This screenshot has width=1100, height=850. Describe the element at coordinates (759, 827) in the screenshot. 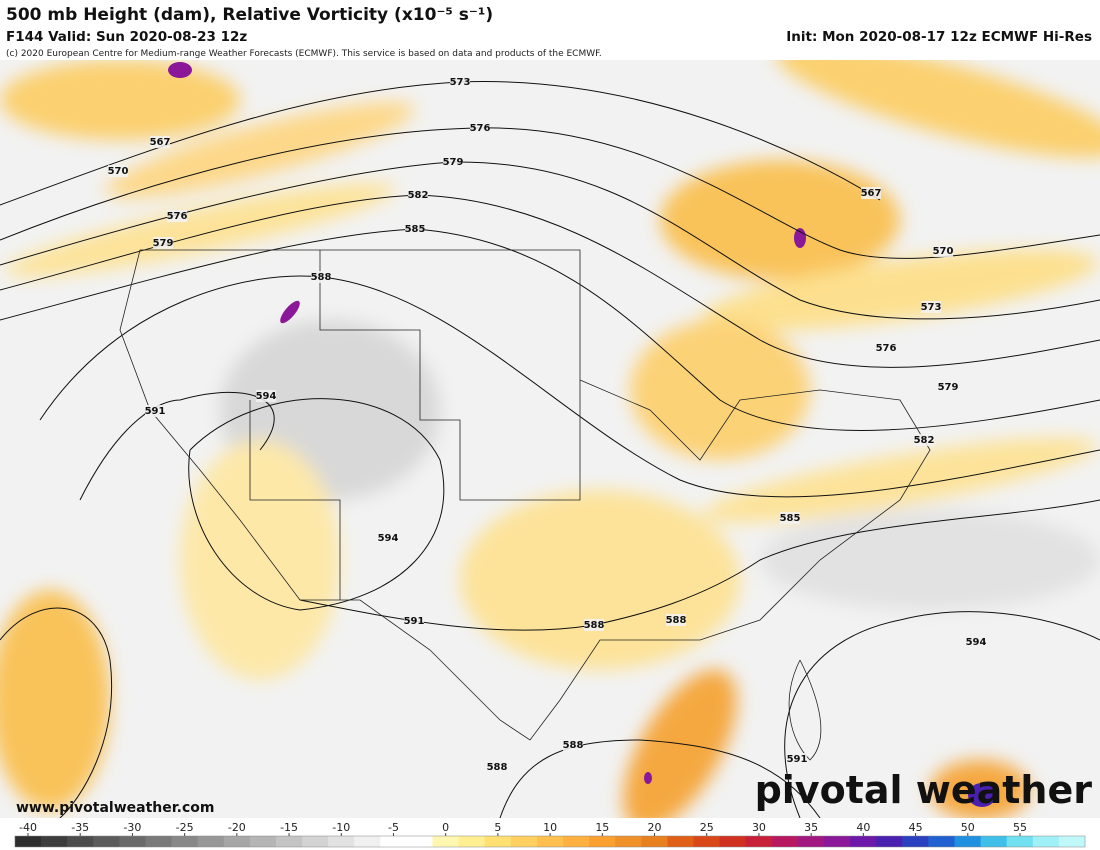

I see `colorbar-tick-label: 30` at that location.